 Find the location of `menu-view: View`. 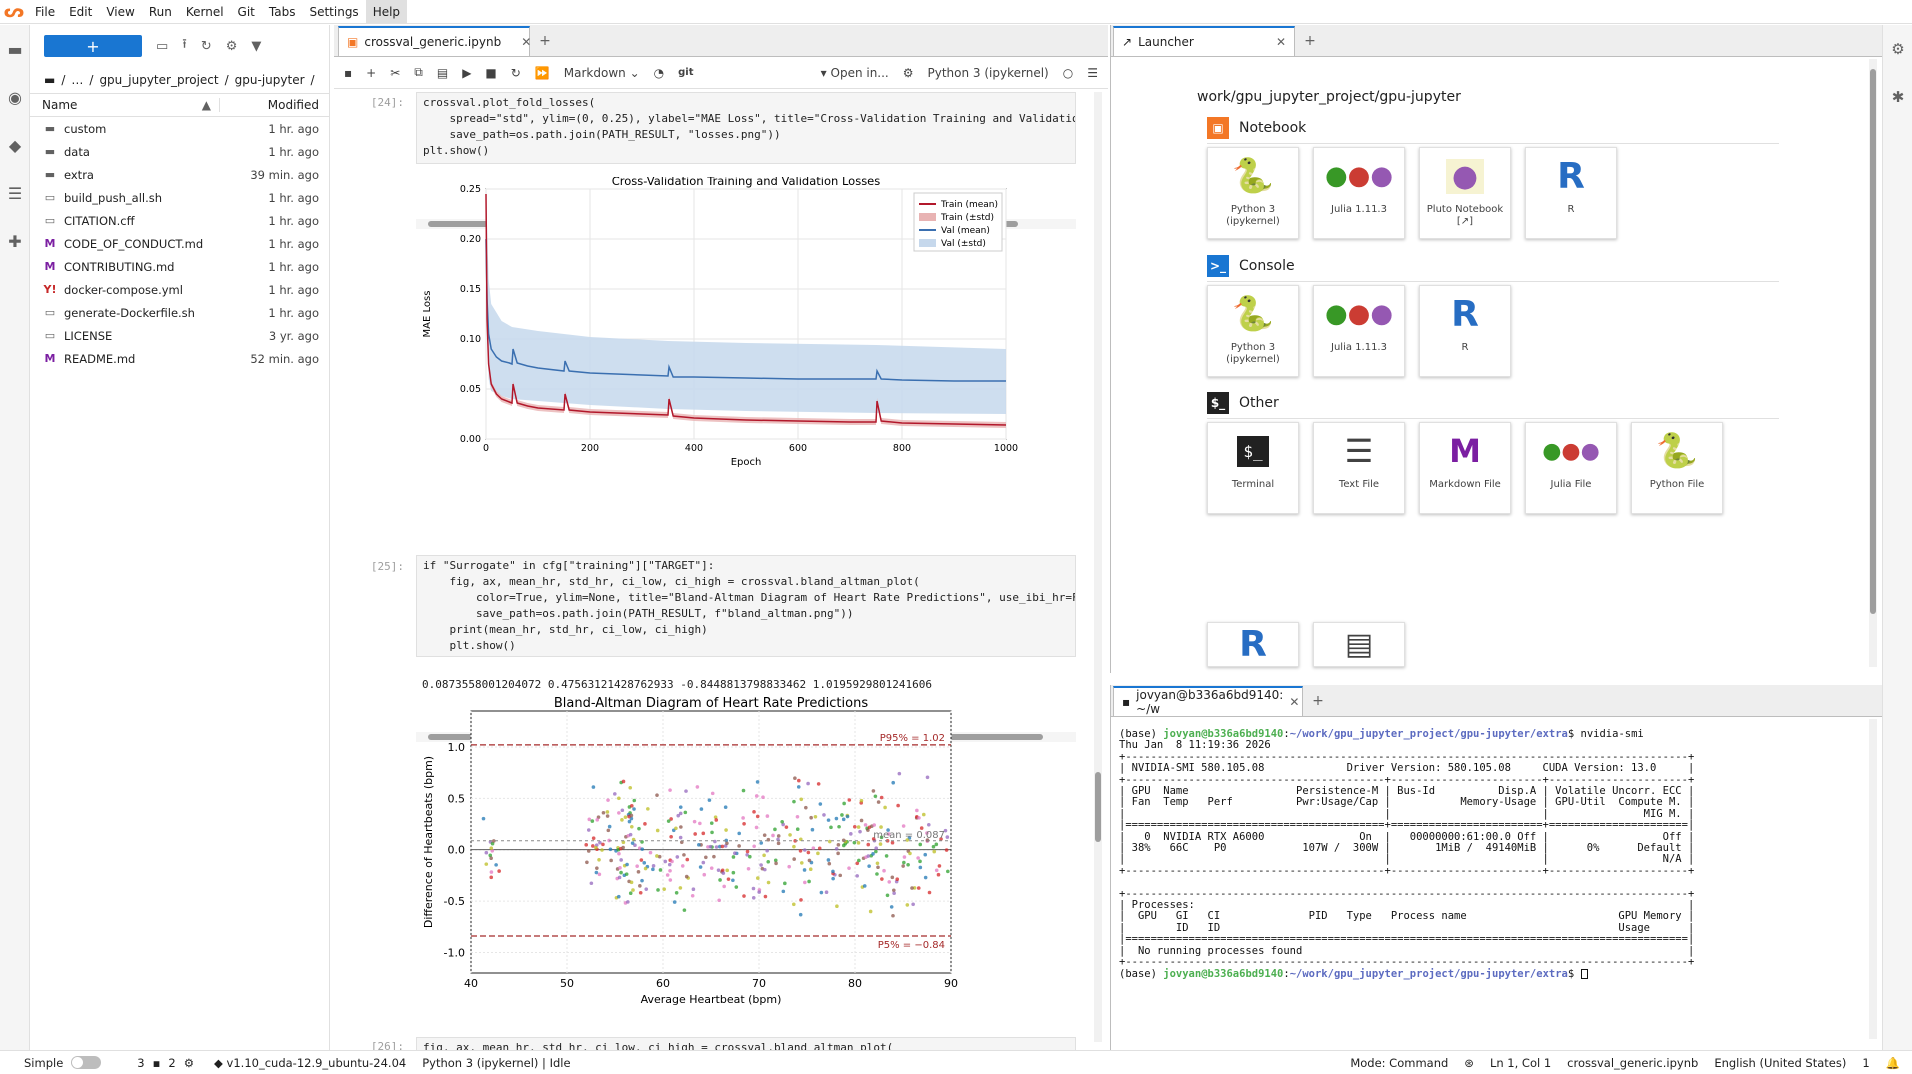

menu-view: View is located at coordinates (120, 11).